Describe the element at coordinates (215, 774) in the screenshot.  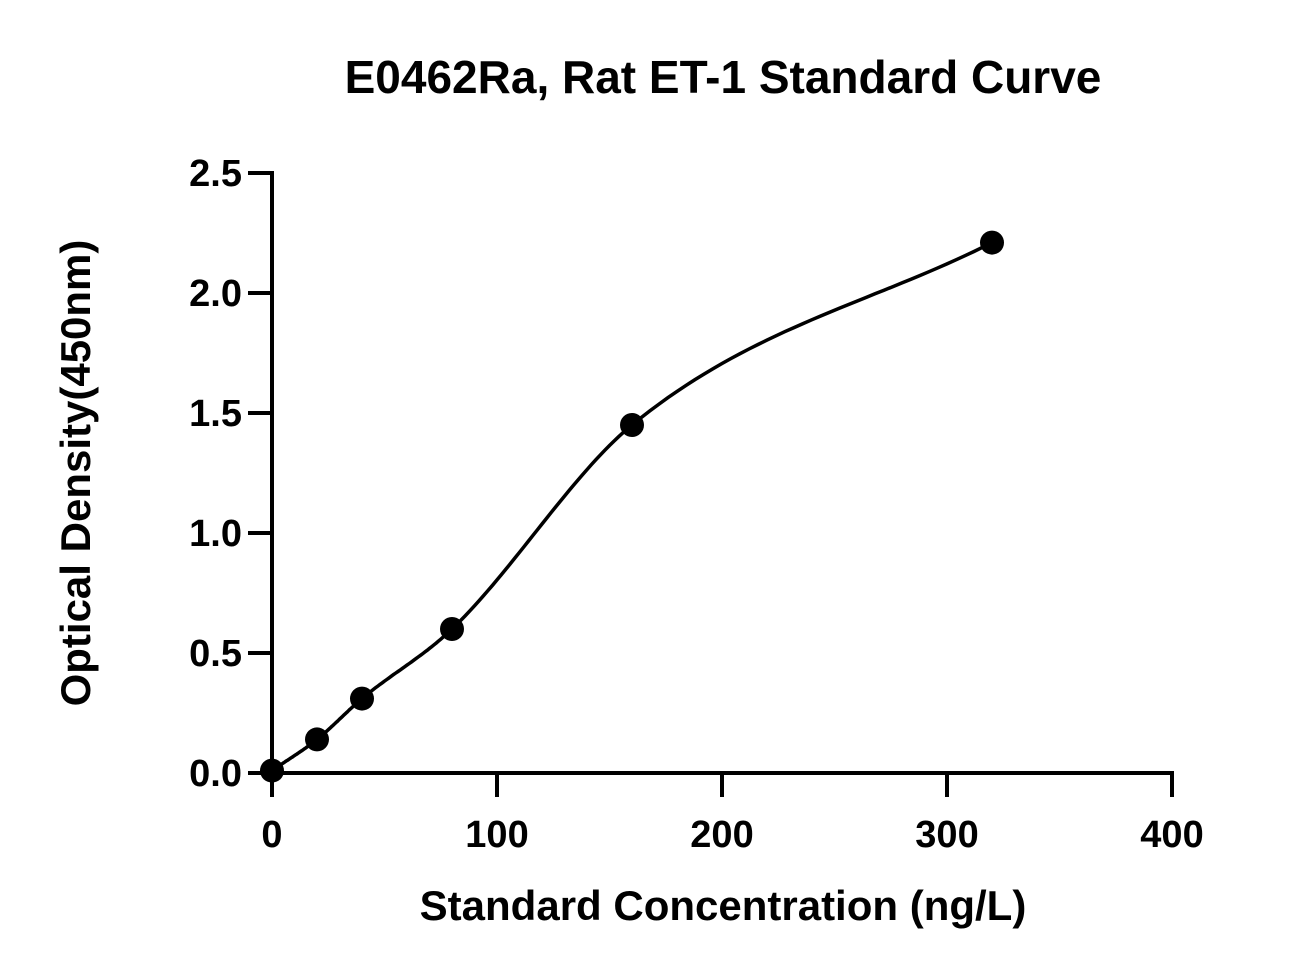
I see `y-tick-label: 0.0` at that location.